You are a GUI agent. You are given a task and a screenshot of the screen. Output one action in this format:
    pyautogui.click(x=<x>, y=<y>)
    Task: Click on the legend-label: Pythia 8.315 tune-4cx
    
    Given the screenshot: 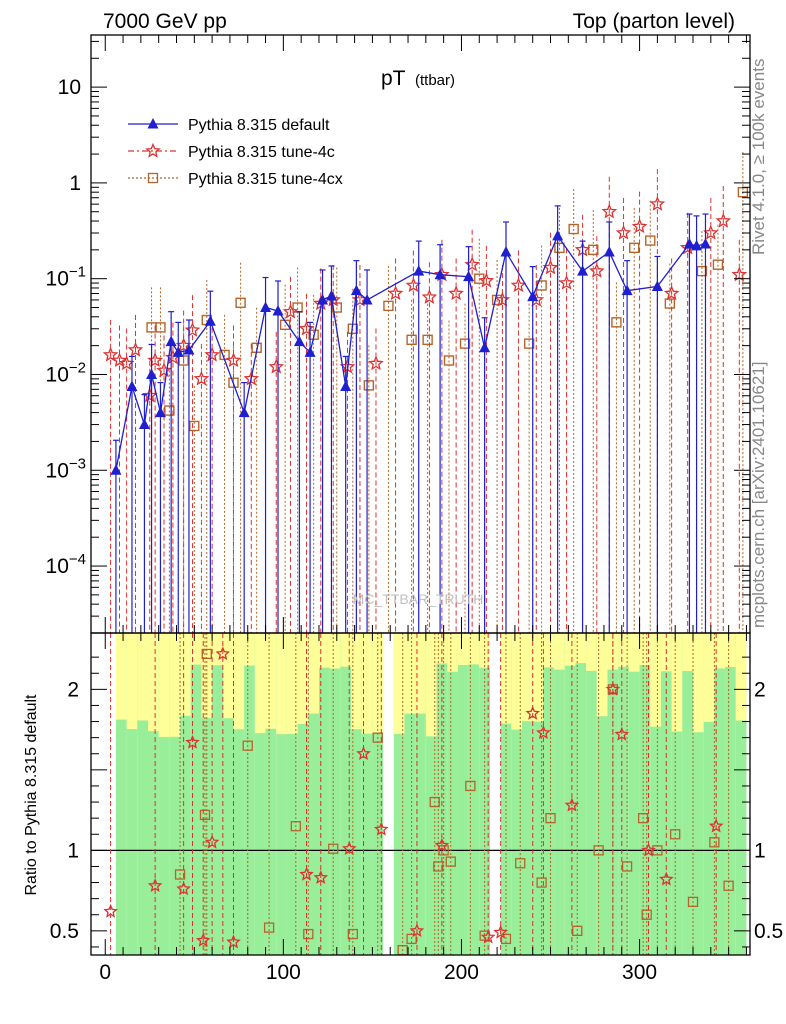 What is the action you would take?
    pyautogui.click(x=265, y=179)
    